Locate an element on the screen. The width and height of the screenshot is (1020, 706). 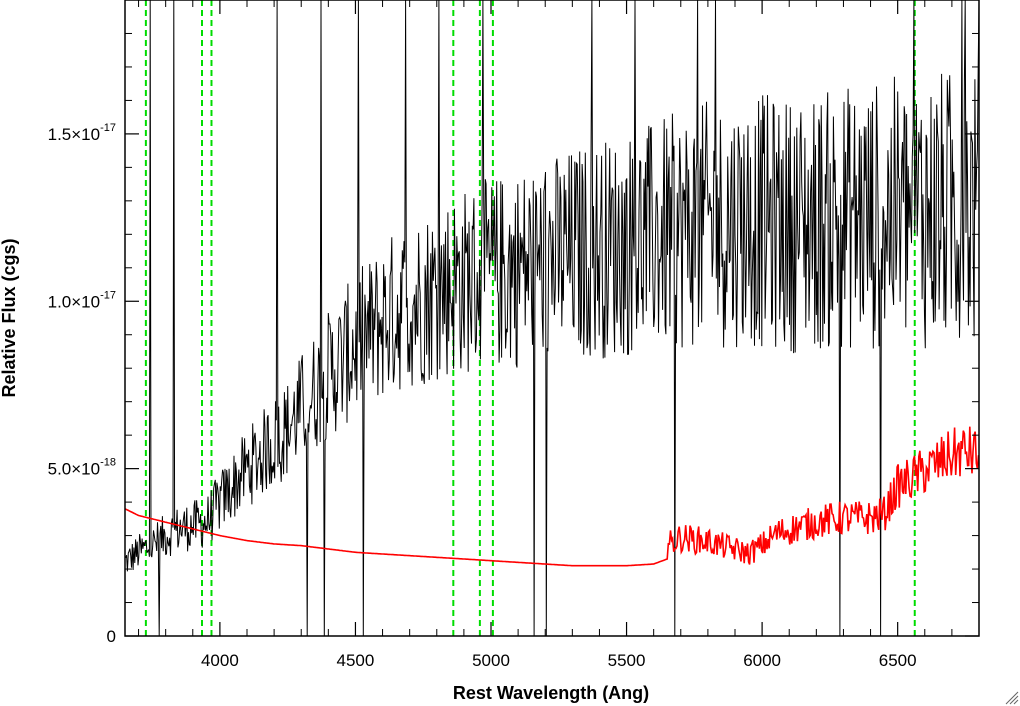
resize-grip-icon is located at coordinates (1012, 698).